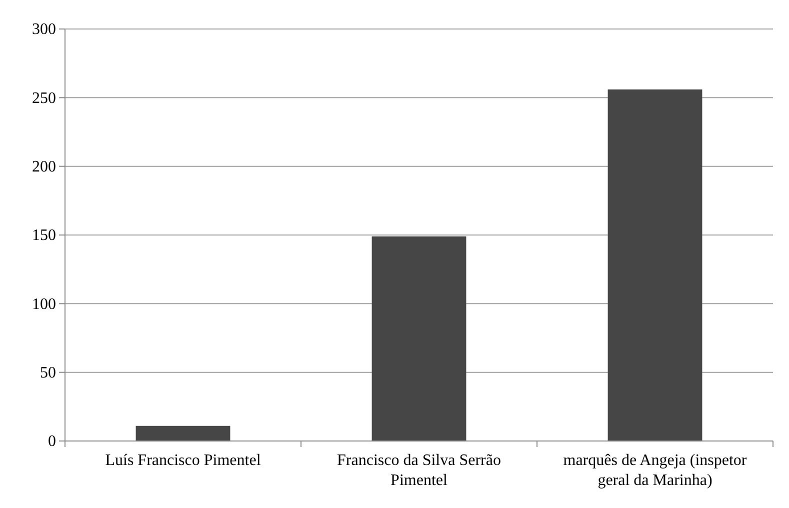  Describe the element at coordinates (48, 373) in the screenshot. I see `y-tick-label: 50` at that location.